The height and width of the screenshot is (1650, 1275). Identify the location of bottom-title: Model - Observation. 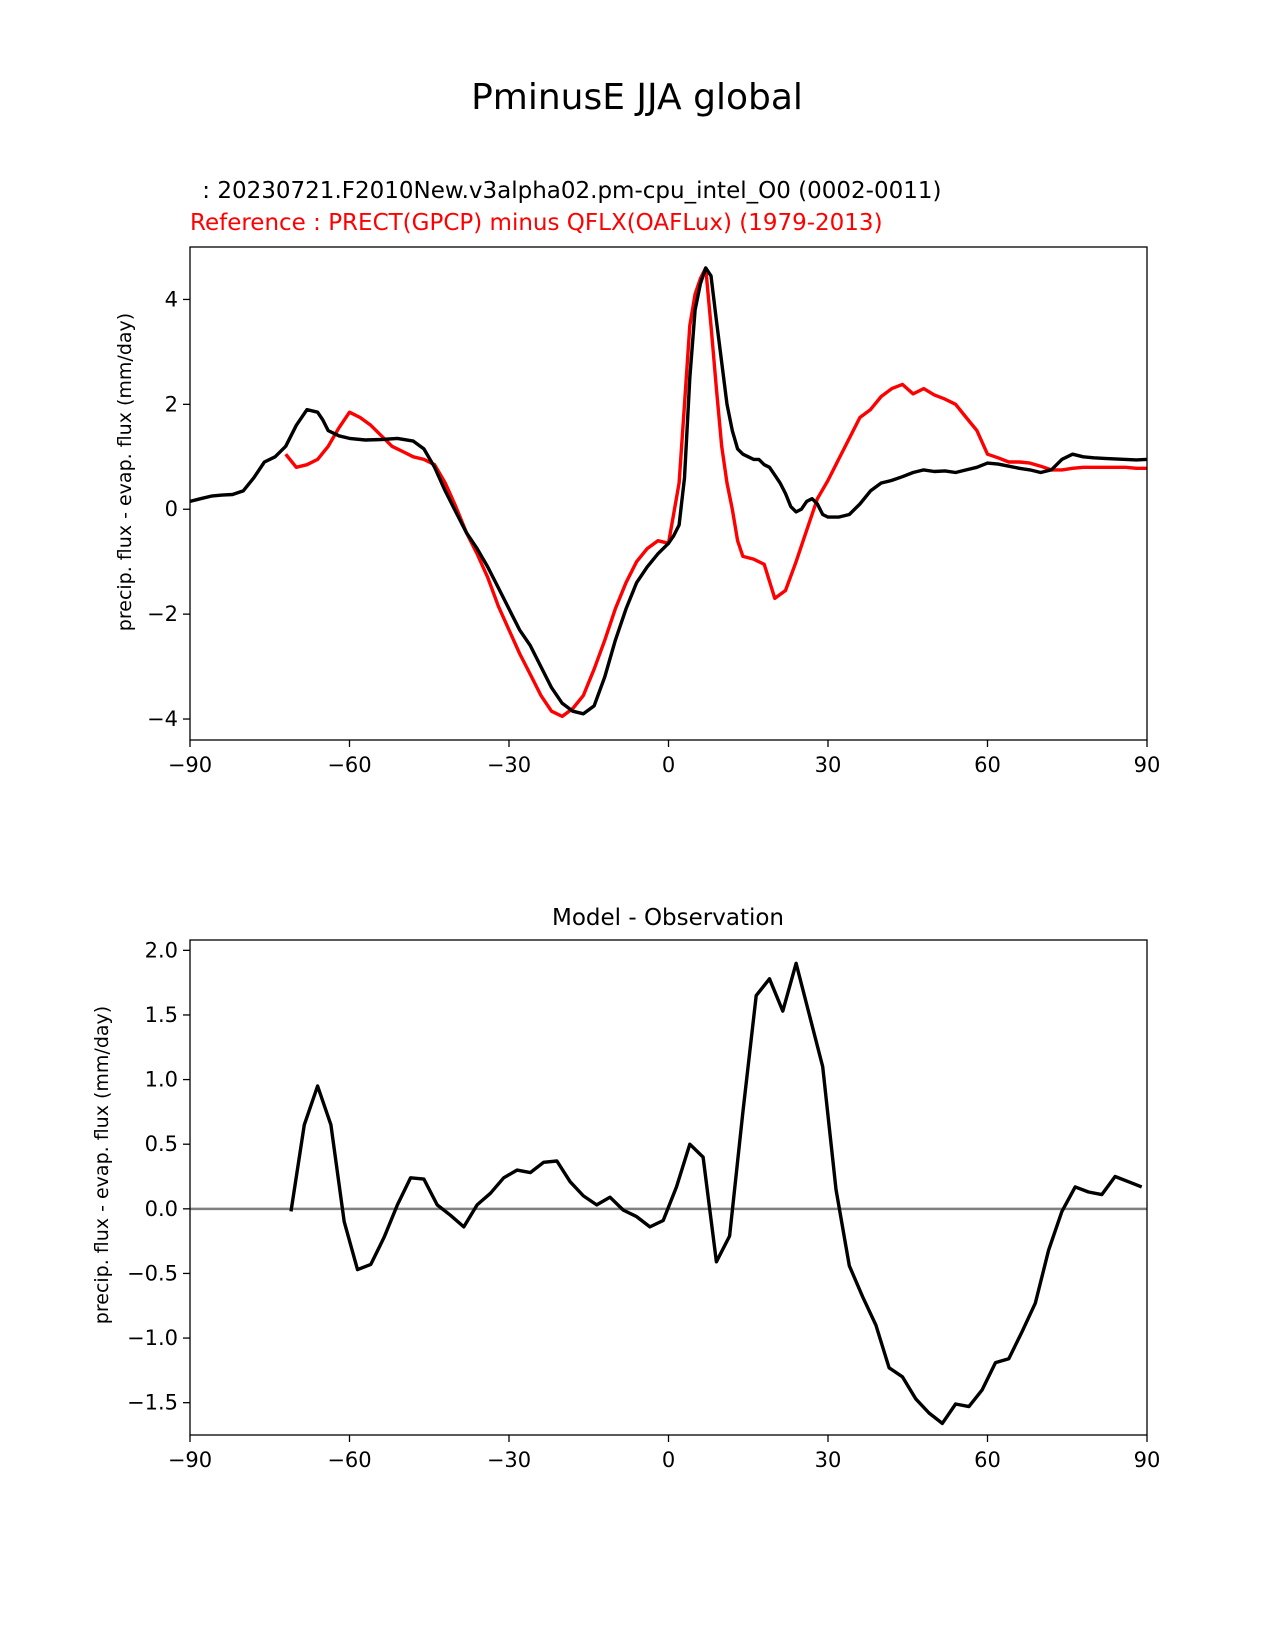
(668, 918).